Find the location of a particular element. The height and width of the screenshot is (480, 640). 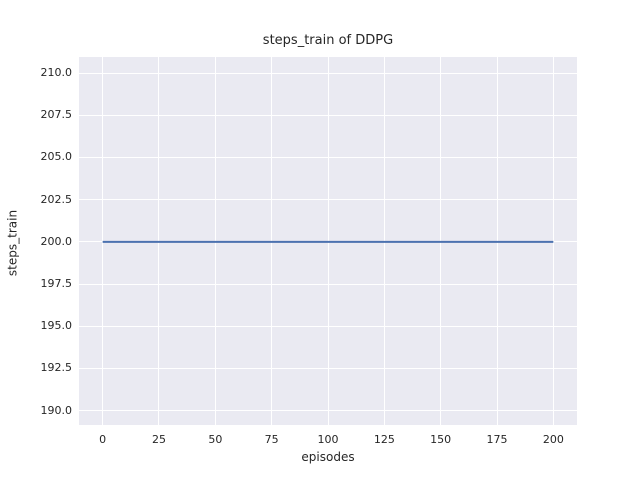

x-tick-label: 0 is located at coordinates (103, 439).